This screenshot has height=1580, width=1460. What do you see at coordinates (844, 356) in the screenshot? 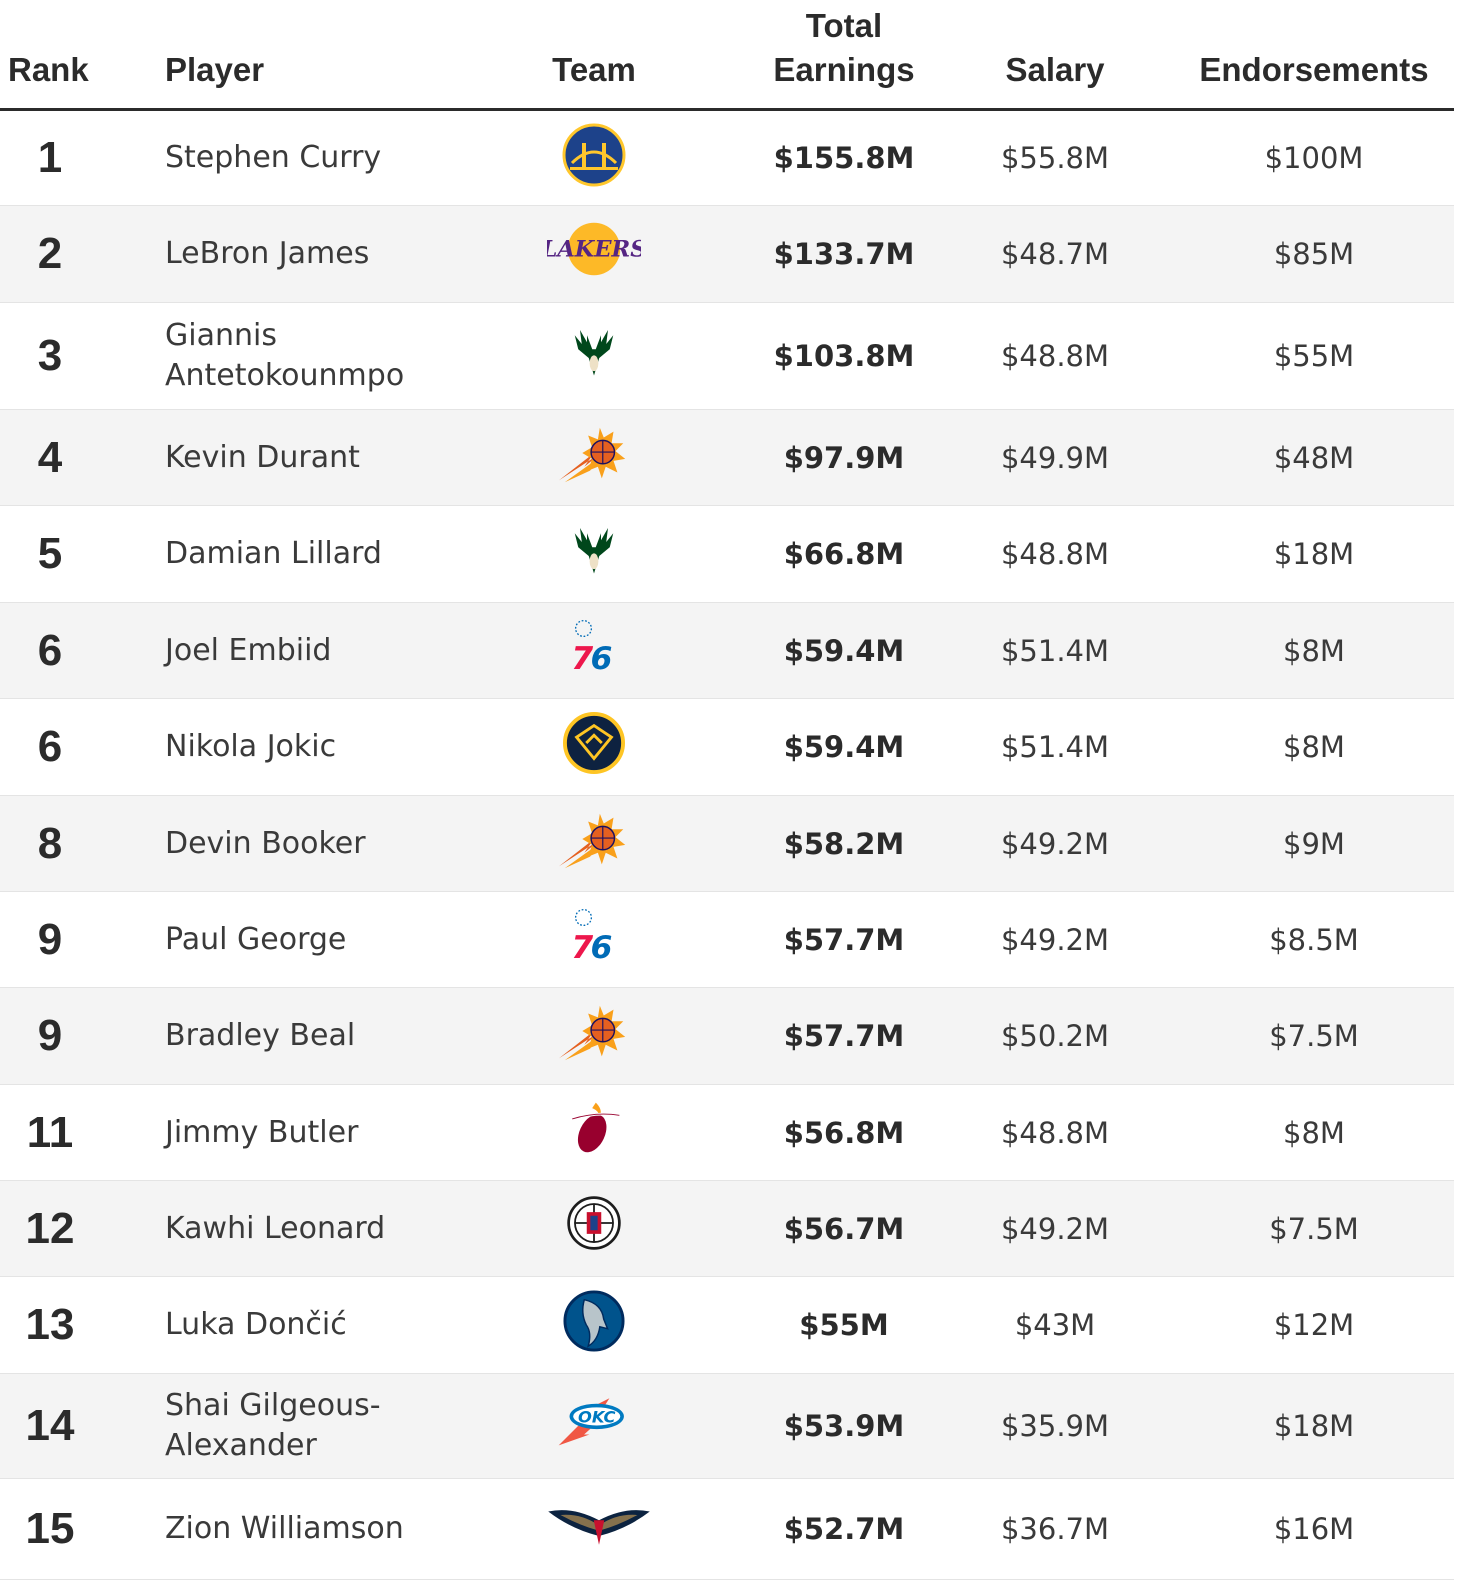
I see `total-earnings-cell: $103.8M` at bounding box center [844, 356].